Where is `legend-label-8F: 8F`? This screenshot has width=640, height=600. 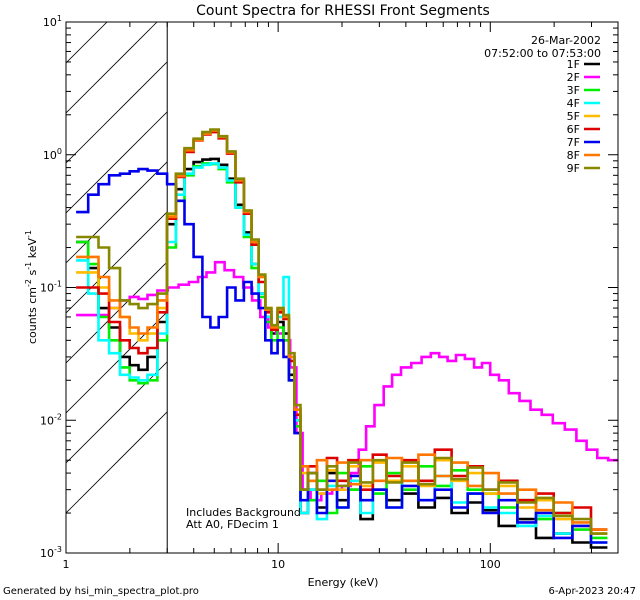 legend-label-8F: 8F is located at coordinates (573, 155).